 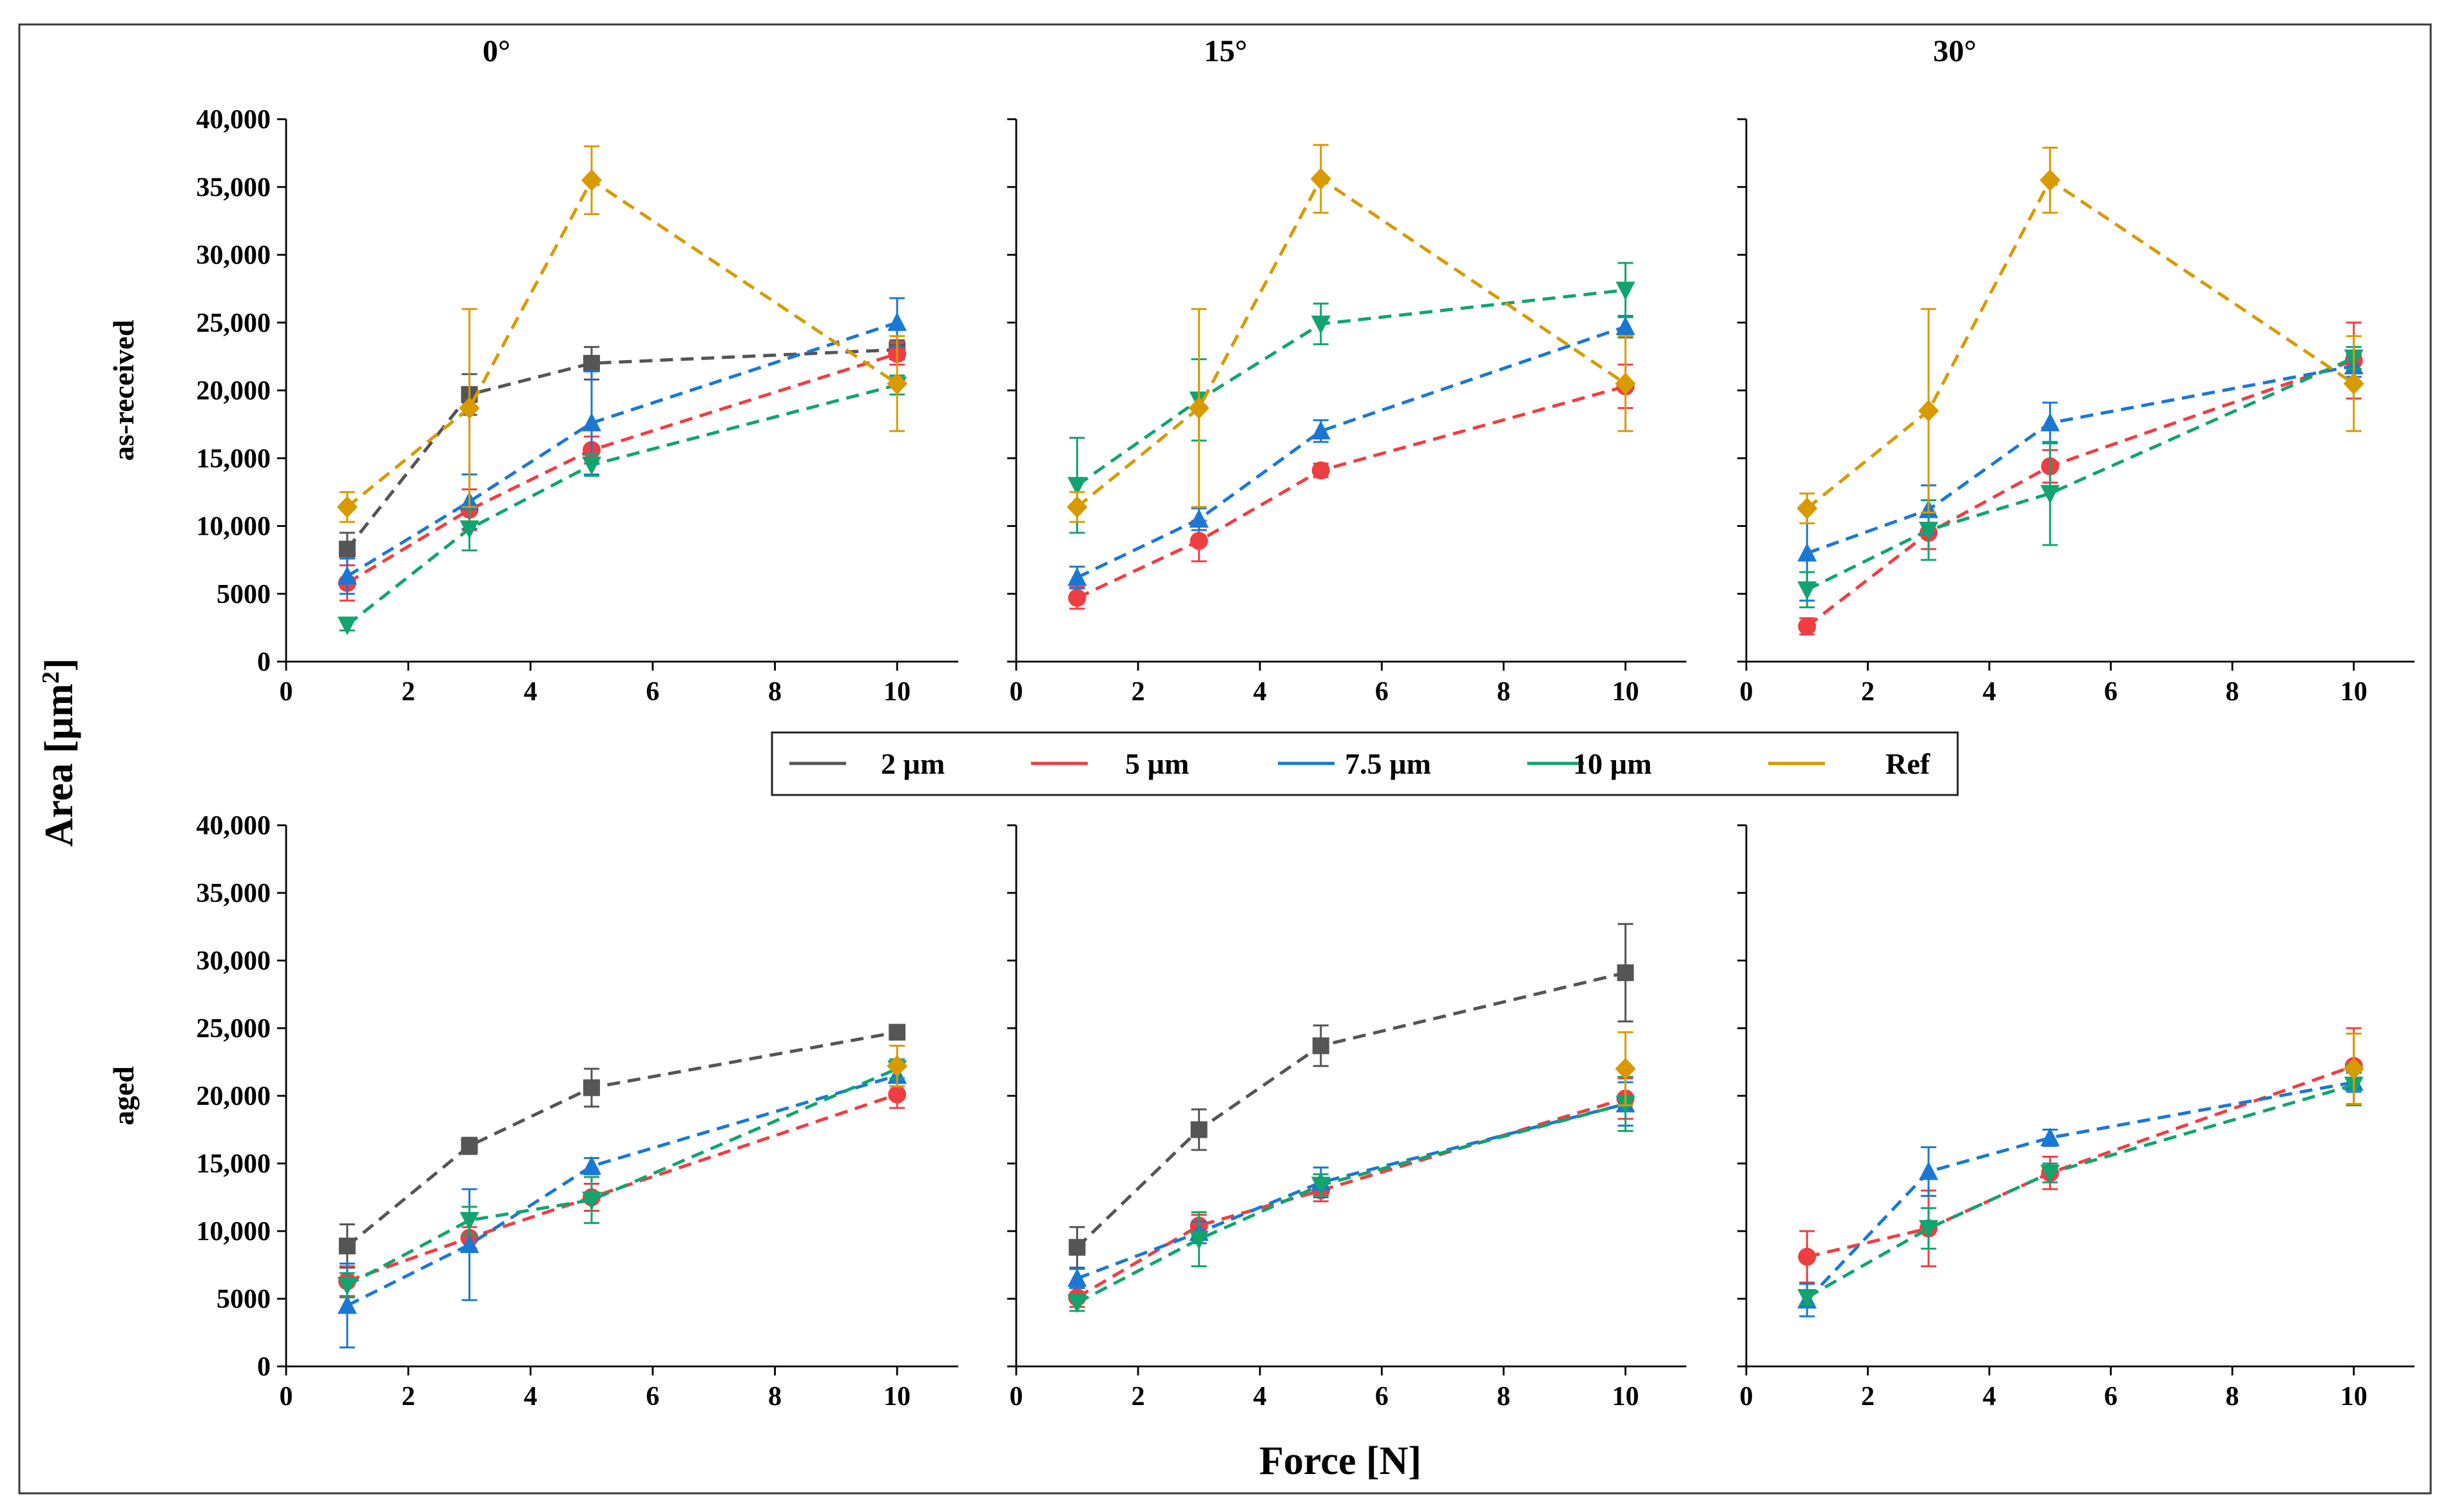 I want to click on series-2-um, so click(x=1351, y=1096).